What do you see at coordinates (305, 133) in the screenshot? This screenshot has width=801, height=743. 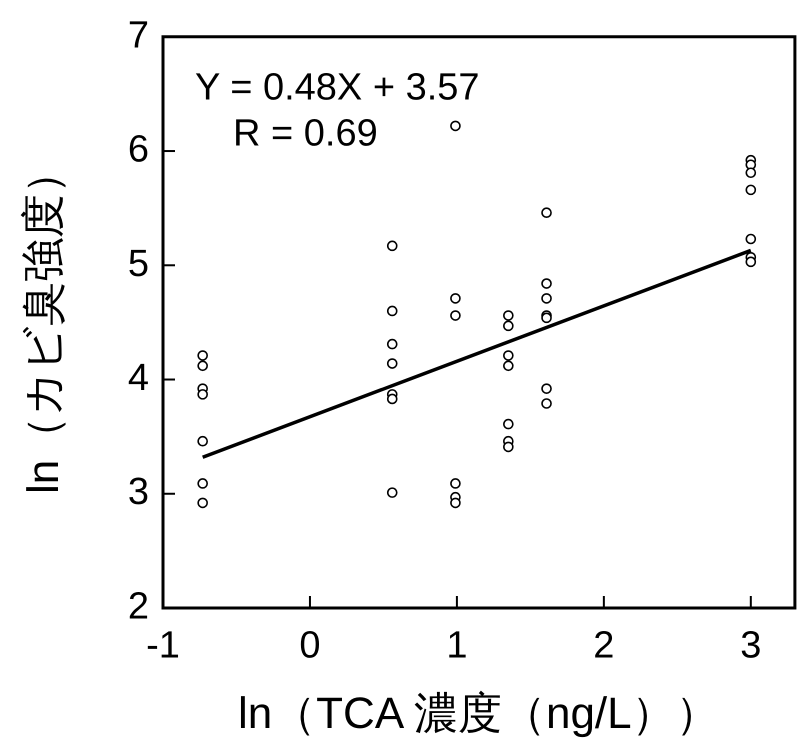 I see `annotation: R = 0.69` at bounding box center [305, 133].